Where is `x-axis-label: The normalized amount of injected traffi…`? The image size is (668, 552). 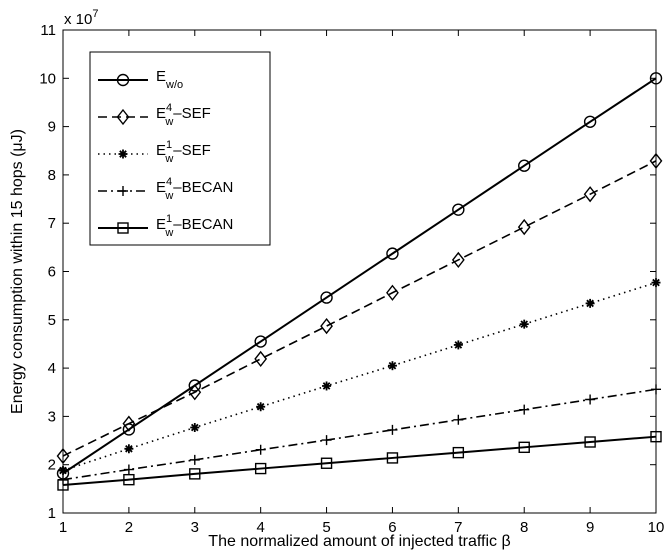 x-axis-label: The normalized amount of injected traffi… is located at coordinates (359, 541).